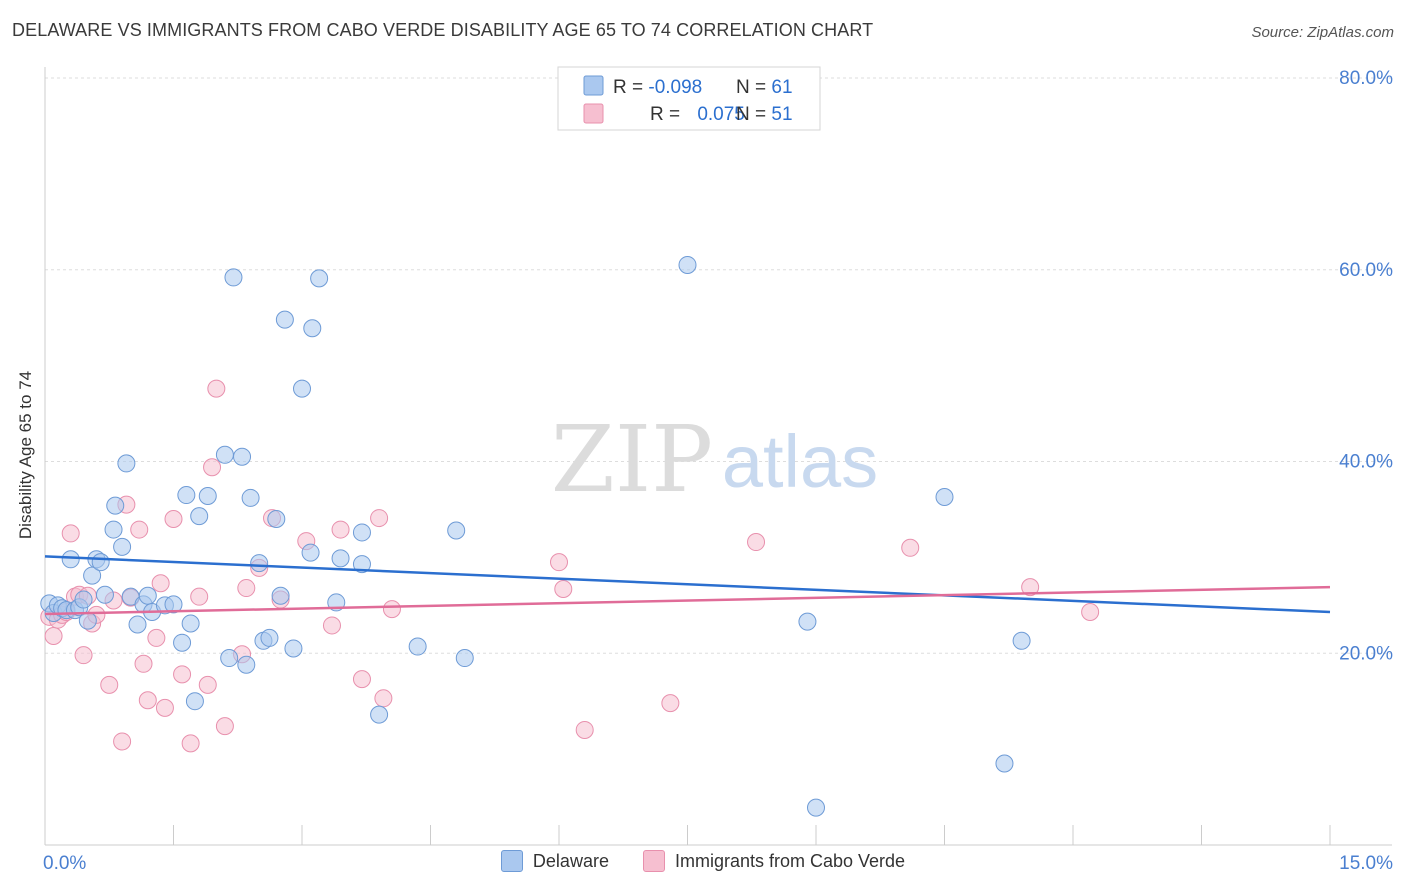 The image size is (1406, 892). I want to click on legend-r-label-2: R =, so click(667, 114).